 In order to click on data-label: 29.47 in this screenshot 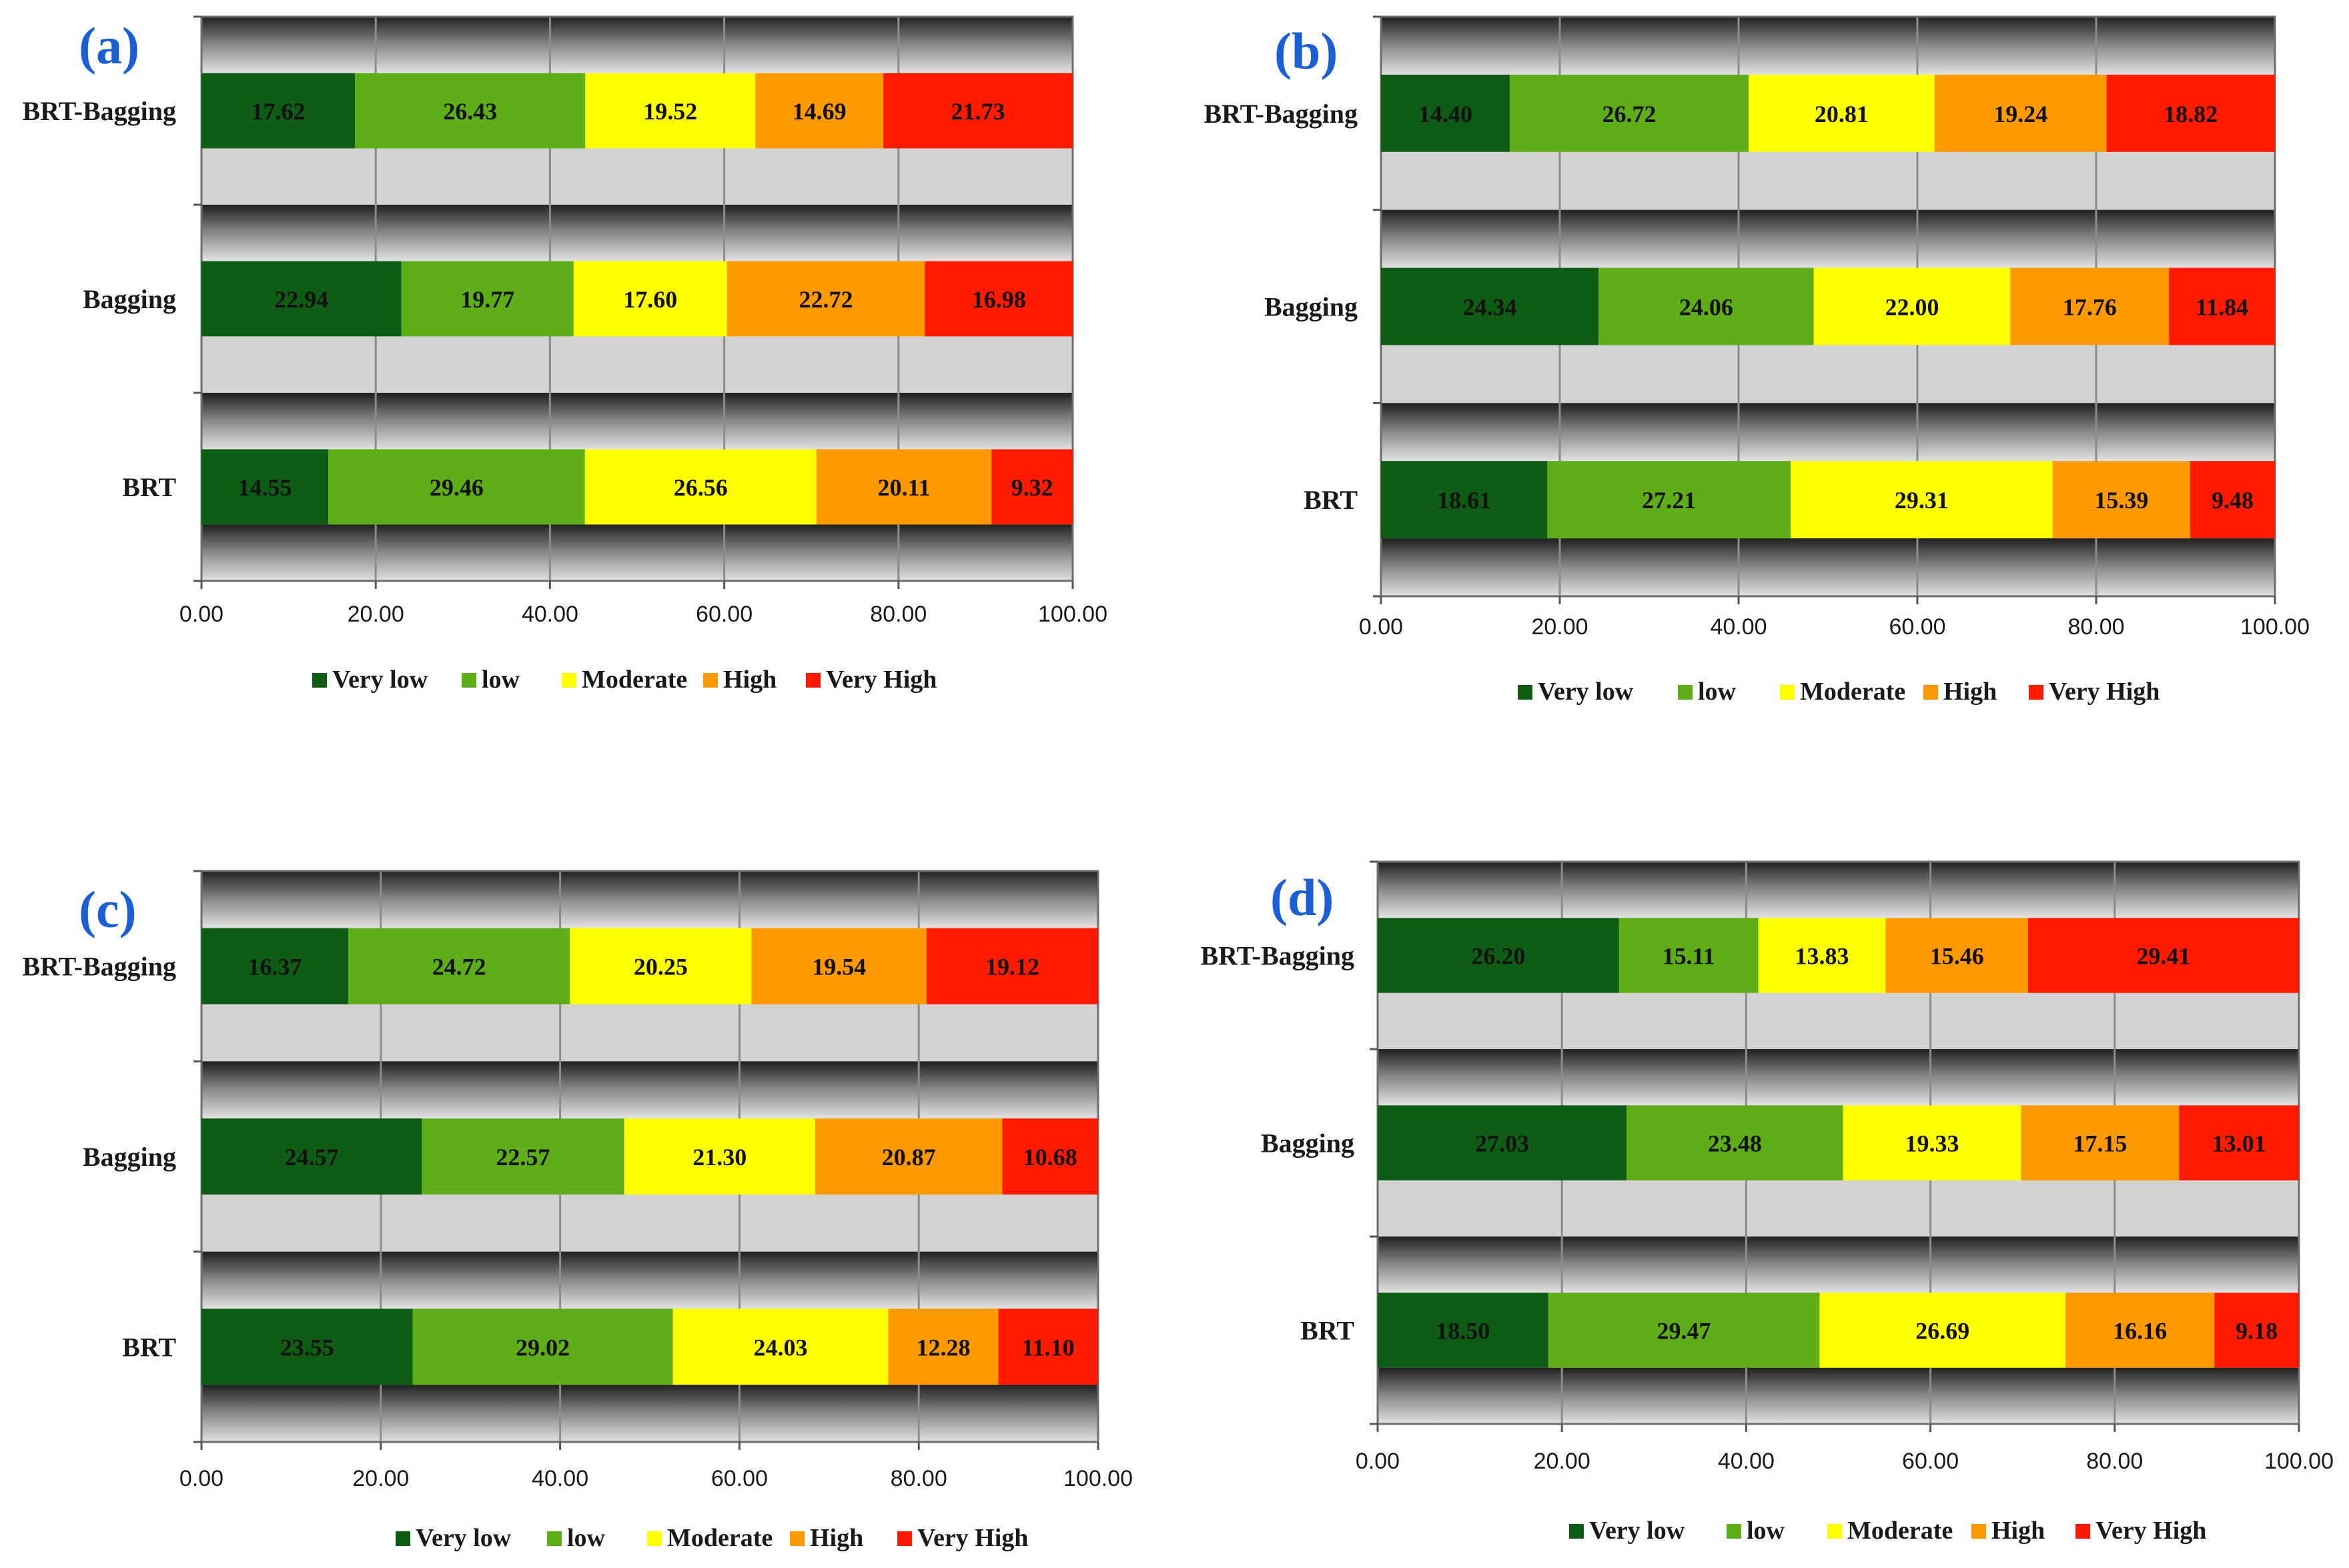, I will do `click(1684, 1331)`.